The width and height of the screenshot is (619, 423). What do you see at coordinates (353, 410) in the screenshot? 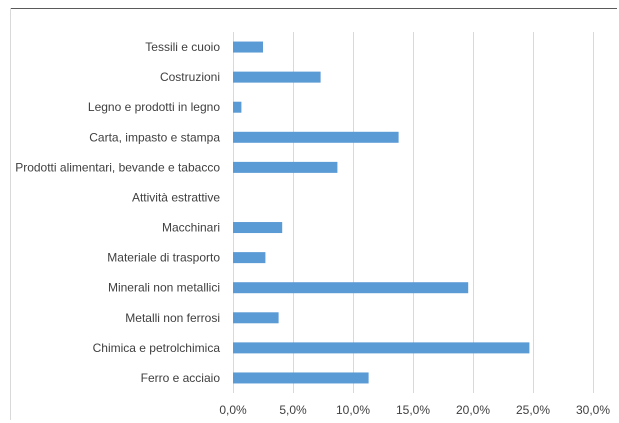
I see `x-tick-label: 10,0%` at bounding box center [353, 410].